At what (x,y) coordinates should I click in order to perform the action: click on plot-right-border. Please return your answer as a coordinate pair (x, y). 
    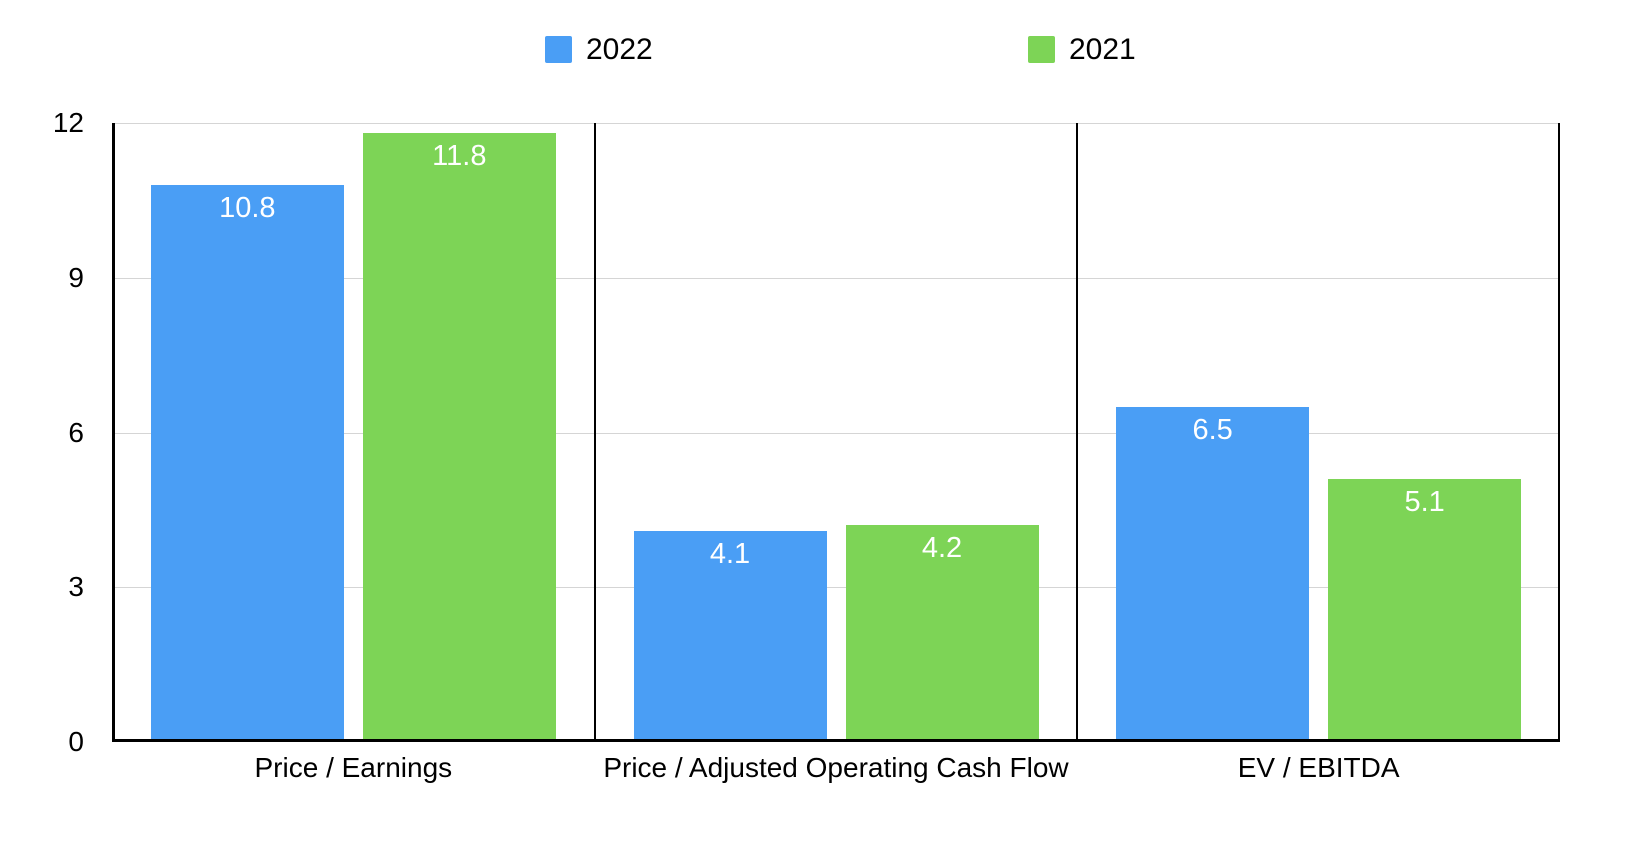
    Looking at the image, I should click on (1559, 432).